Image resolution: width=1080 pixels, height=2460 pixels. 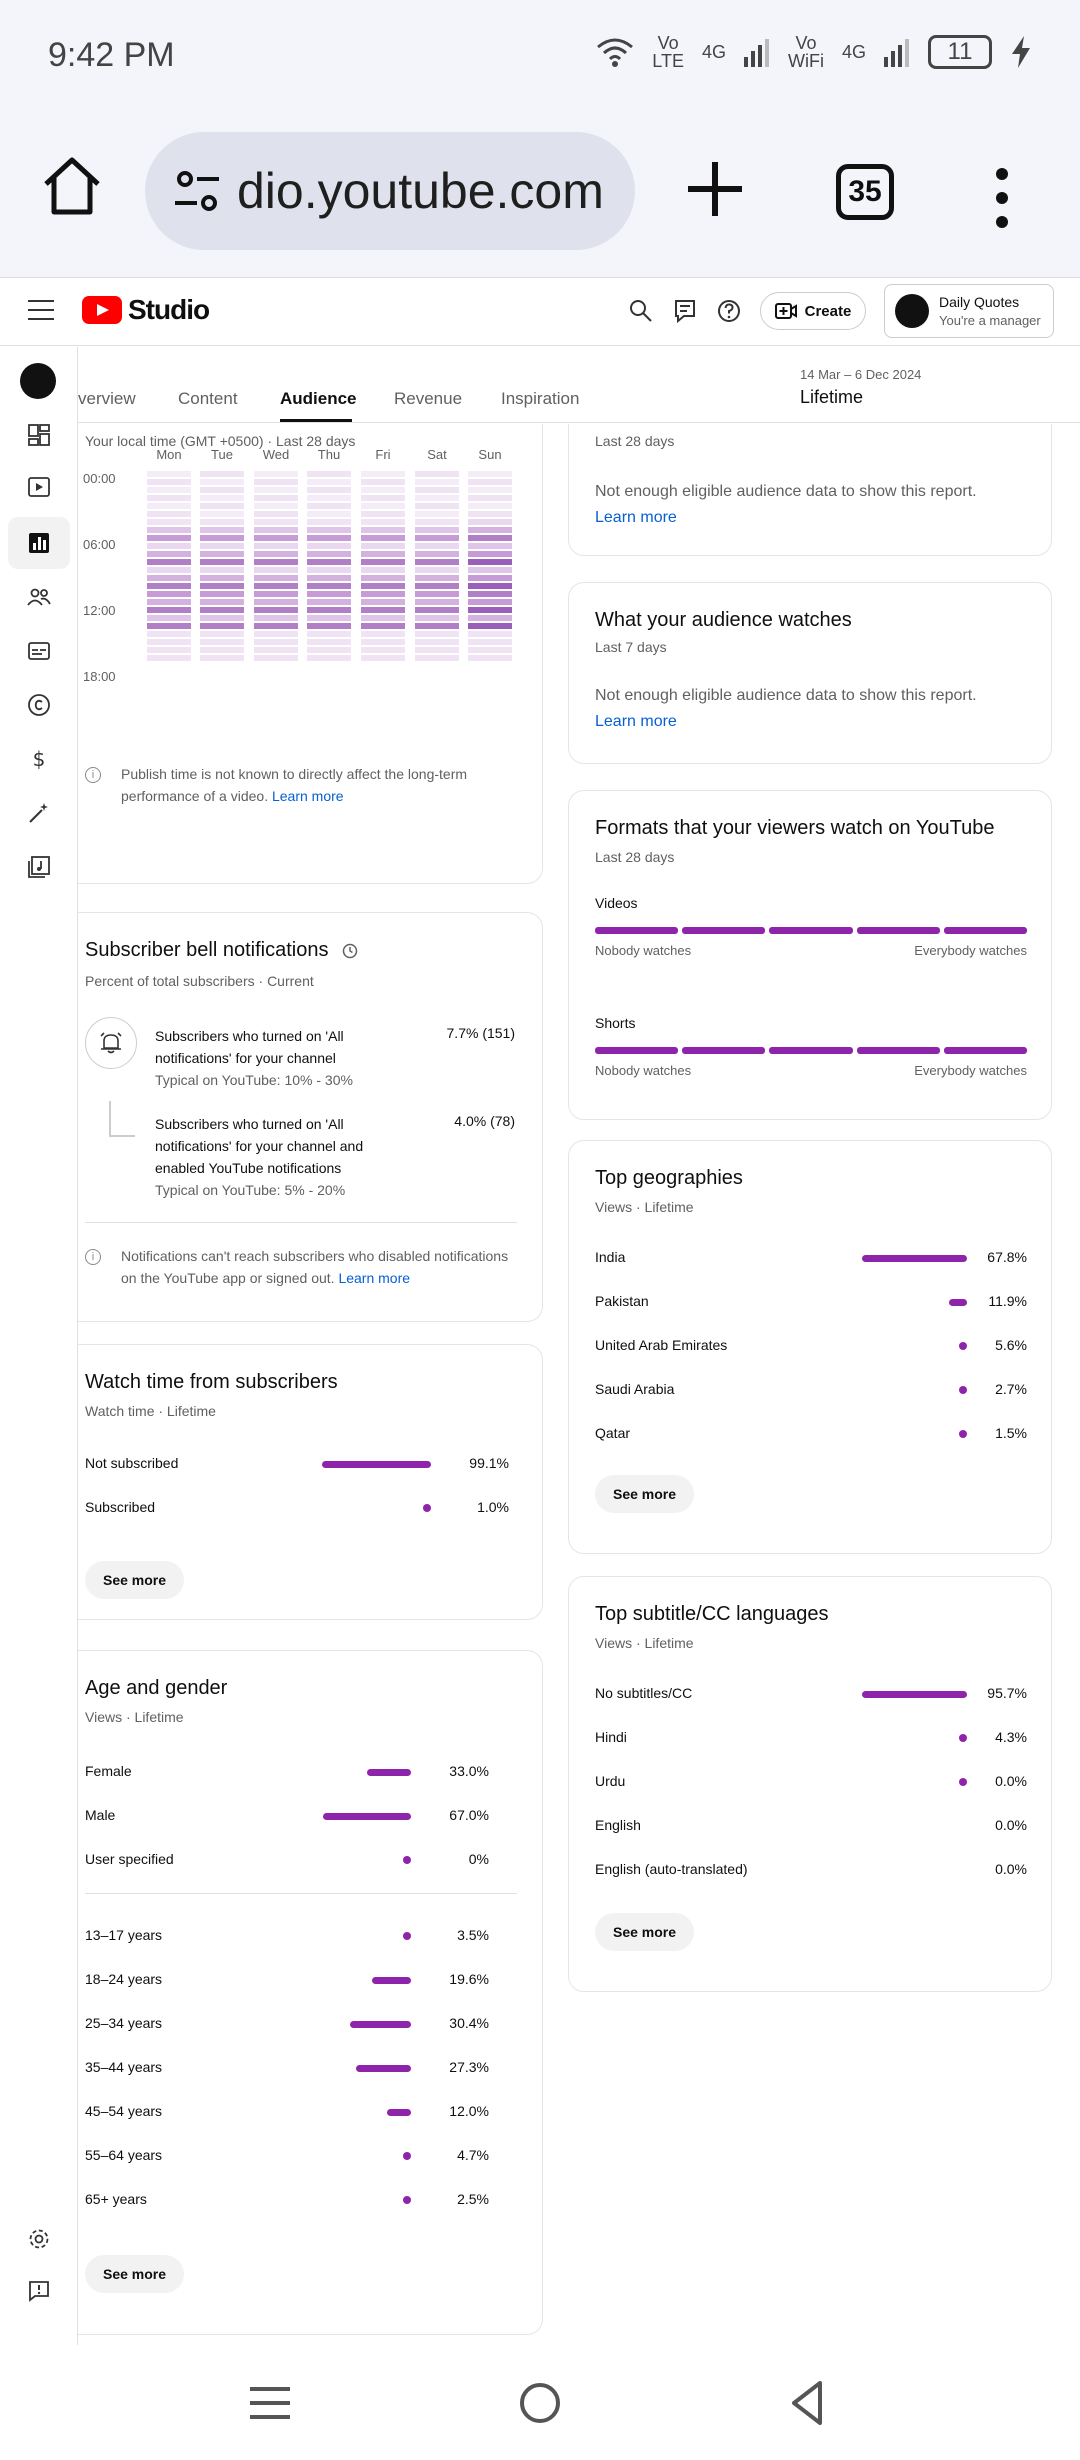 I want to click on search-icon, so click(x=641, y=311).